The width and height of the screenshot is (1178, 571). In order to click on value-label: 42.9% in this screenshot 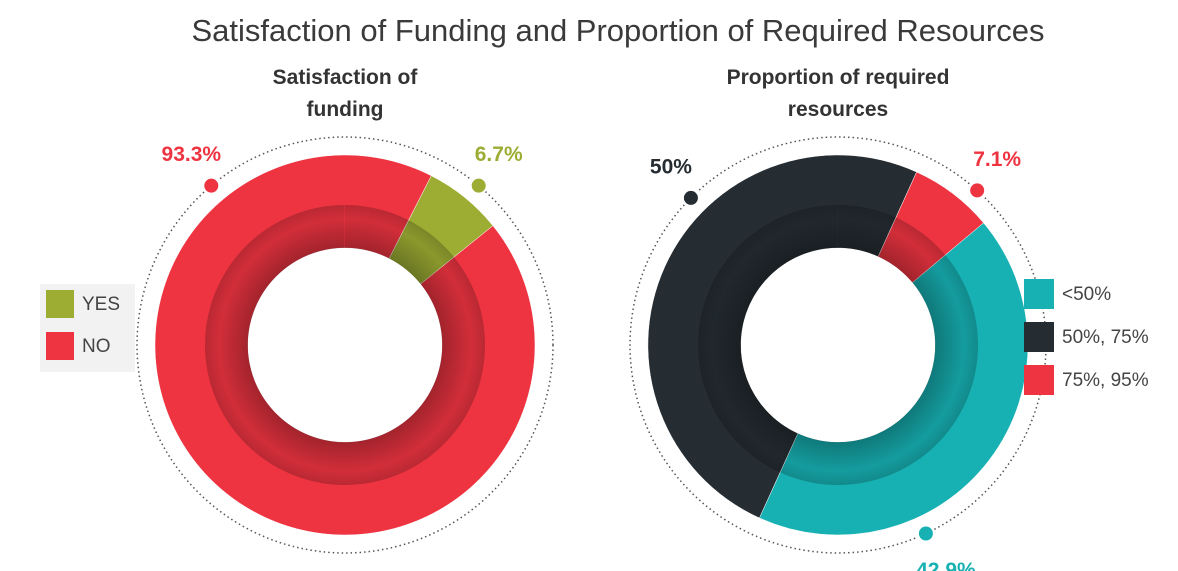, I will do `click(946, 565)`.